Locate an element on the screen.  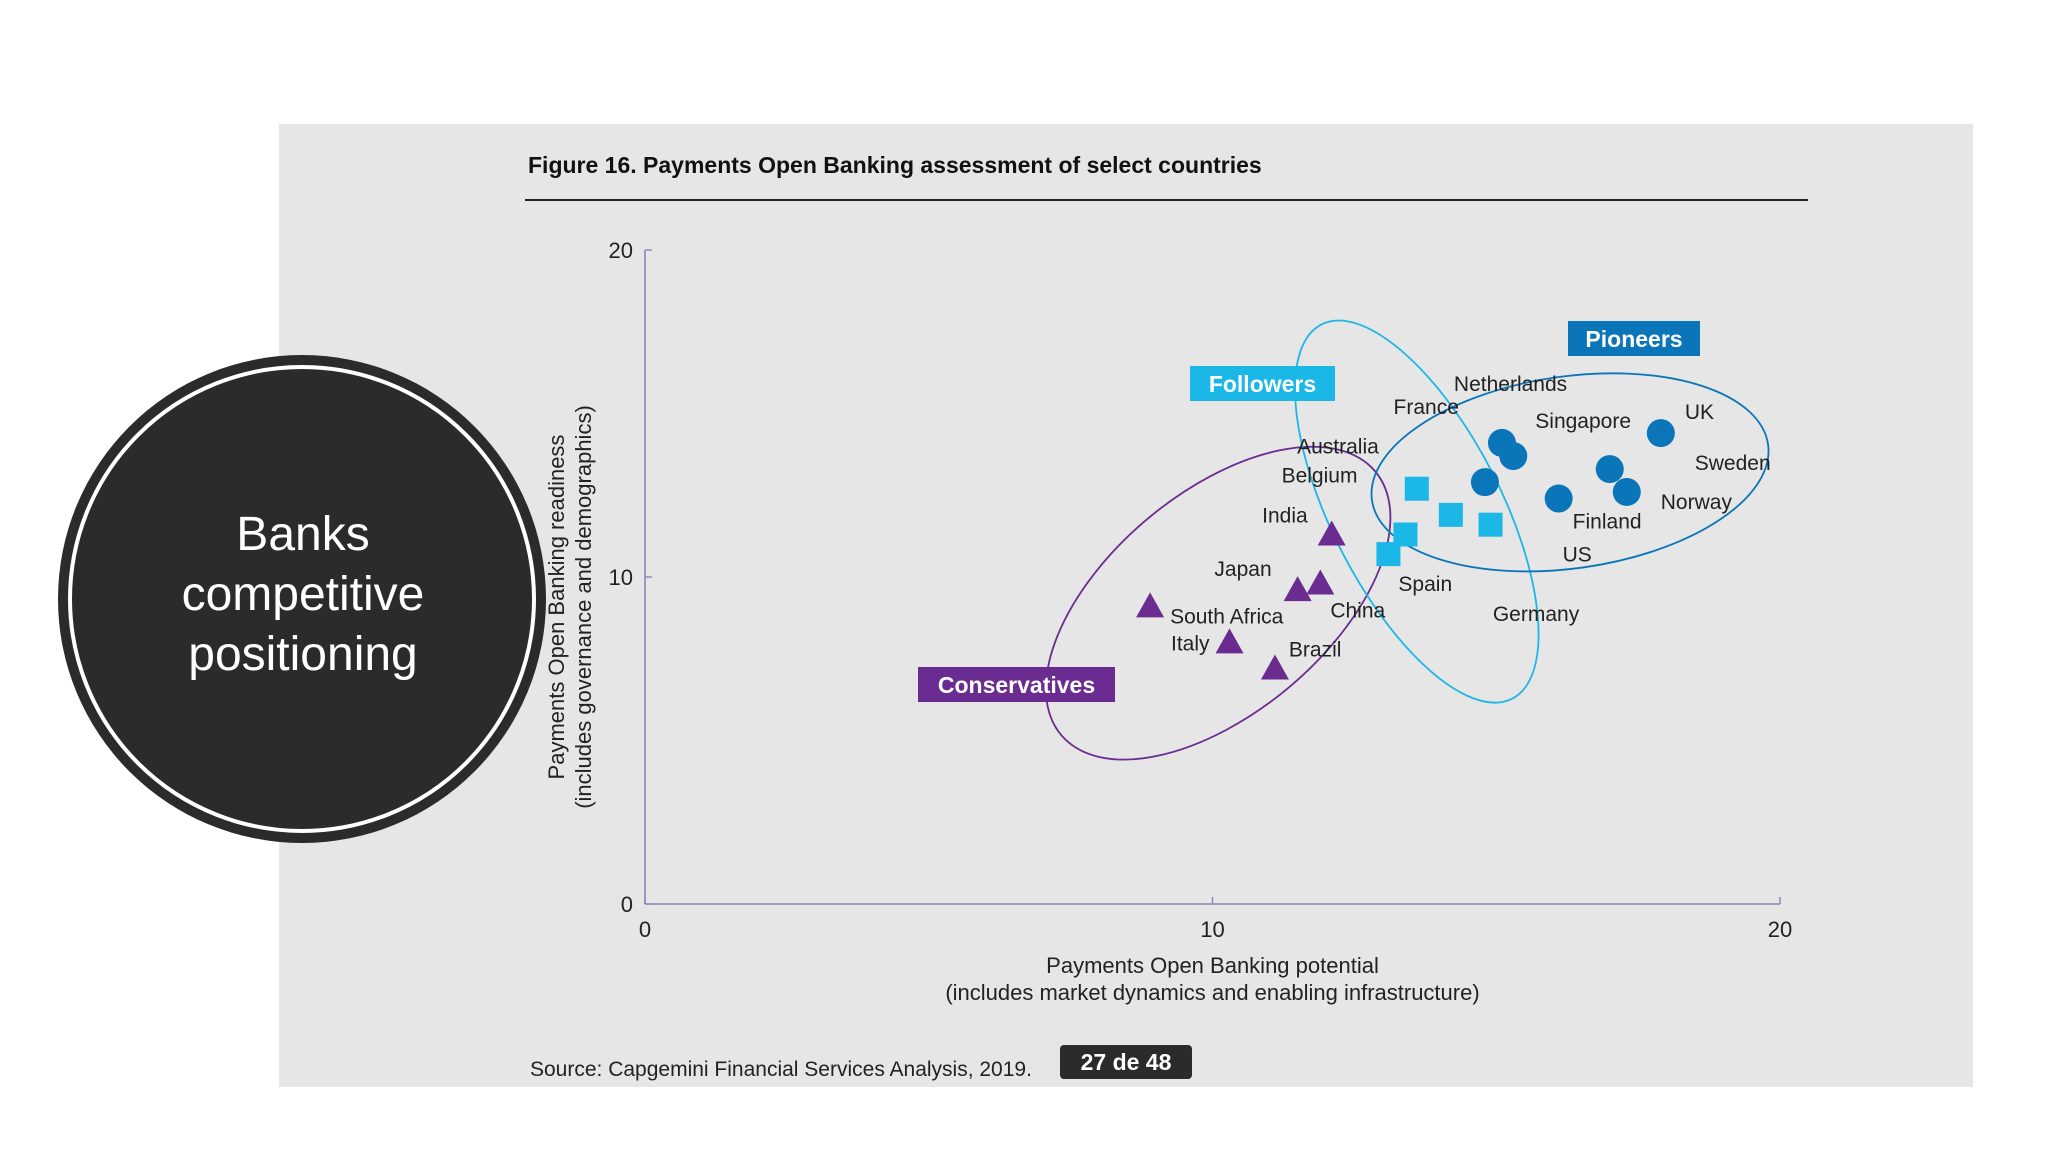
point-label: Italy is located at coordinates (1190, 643).